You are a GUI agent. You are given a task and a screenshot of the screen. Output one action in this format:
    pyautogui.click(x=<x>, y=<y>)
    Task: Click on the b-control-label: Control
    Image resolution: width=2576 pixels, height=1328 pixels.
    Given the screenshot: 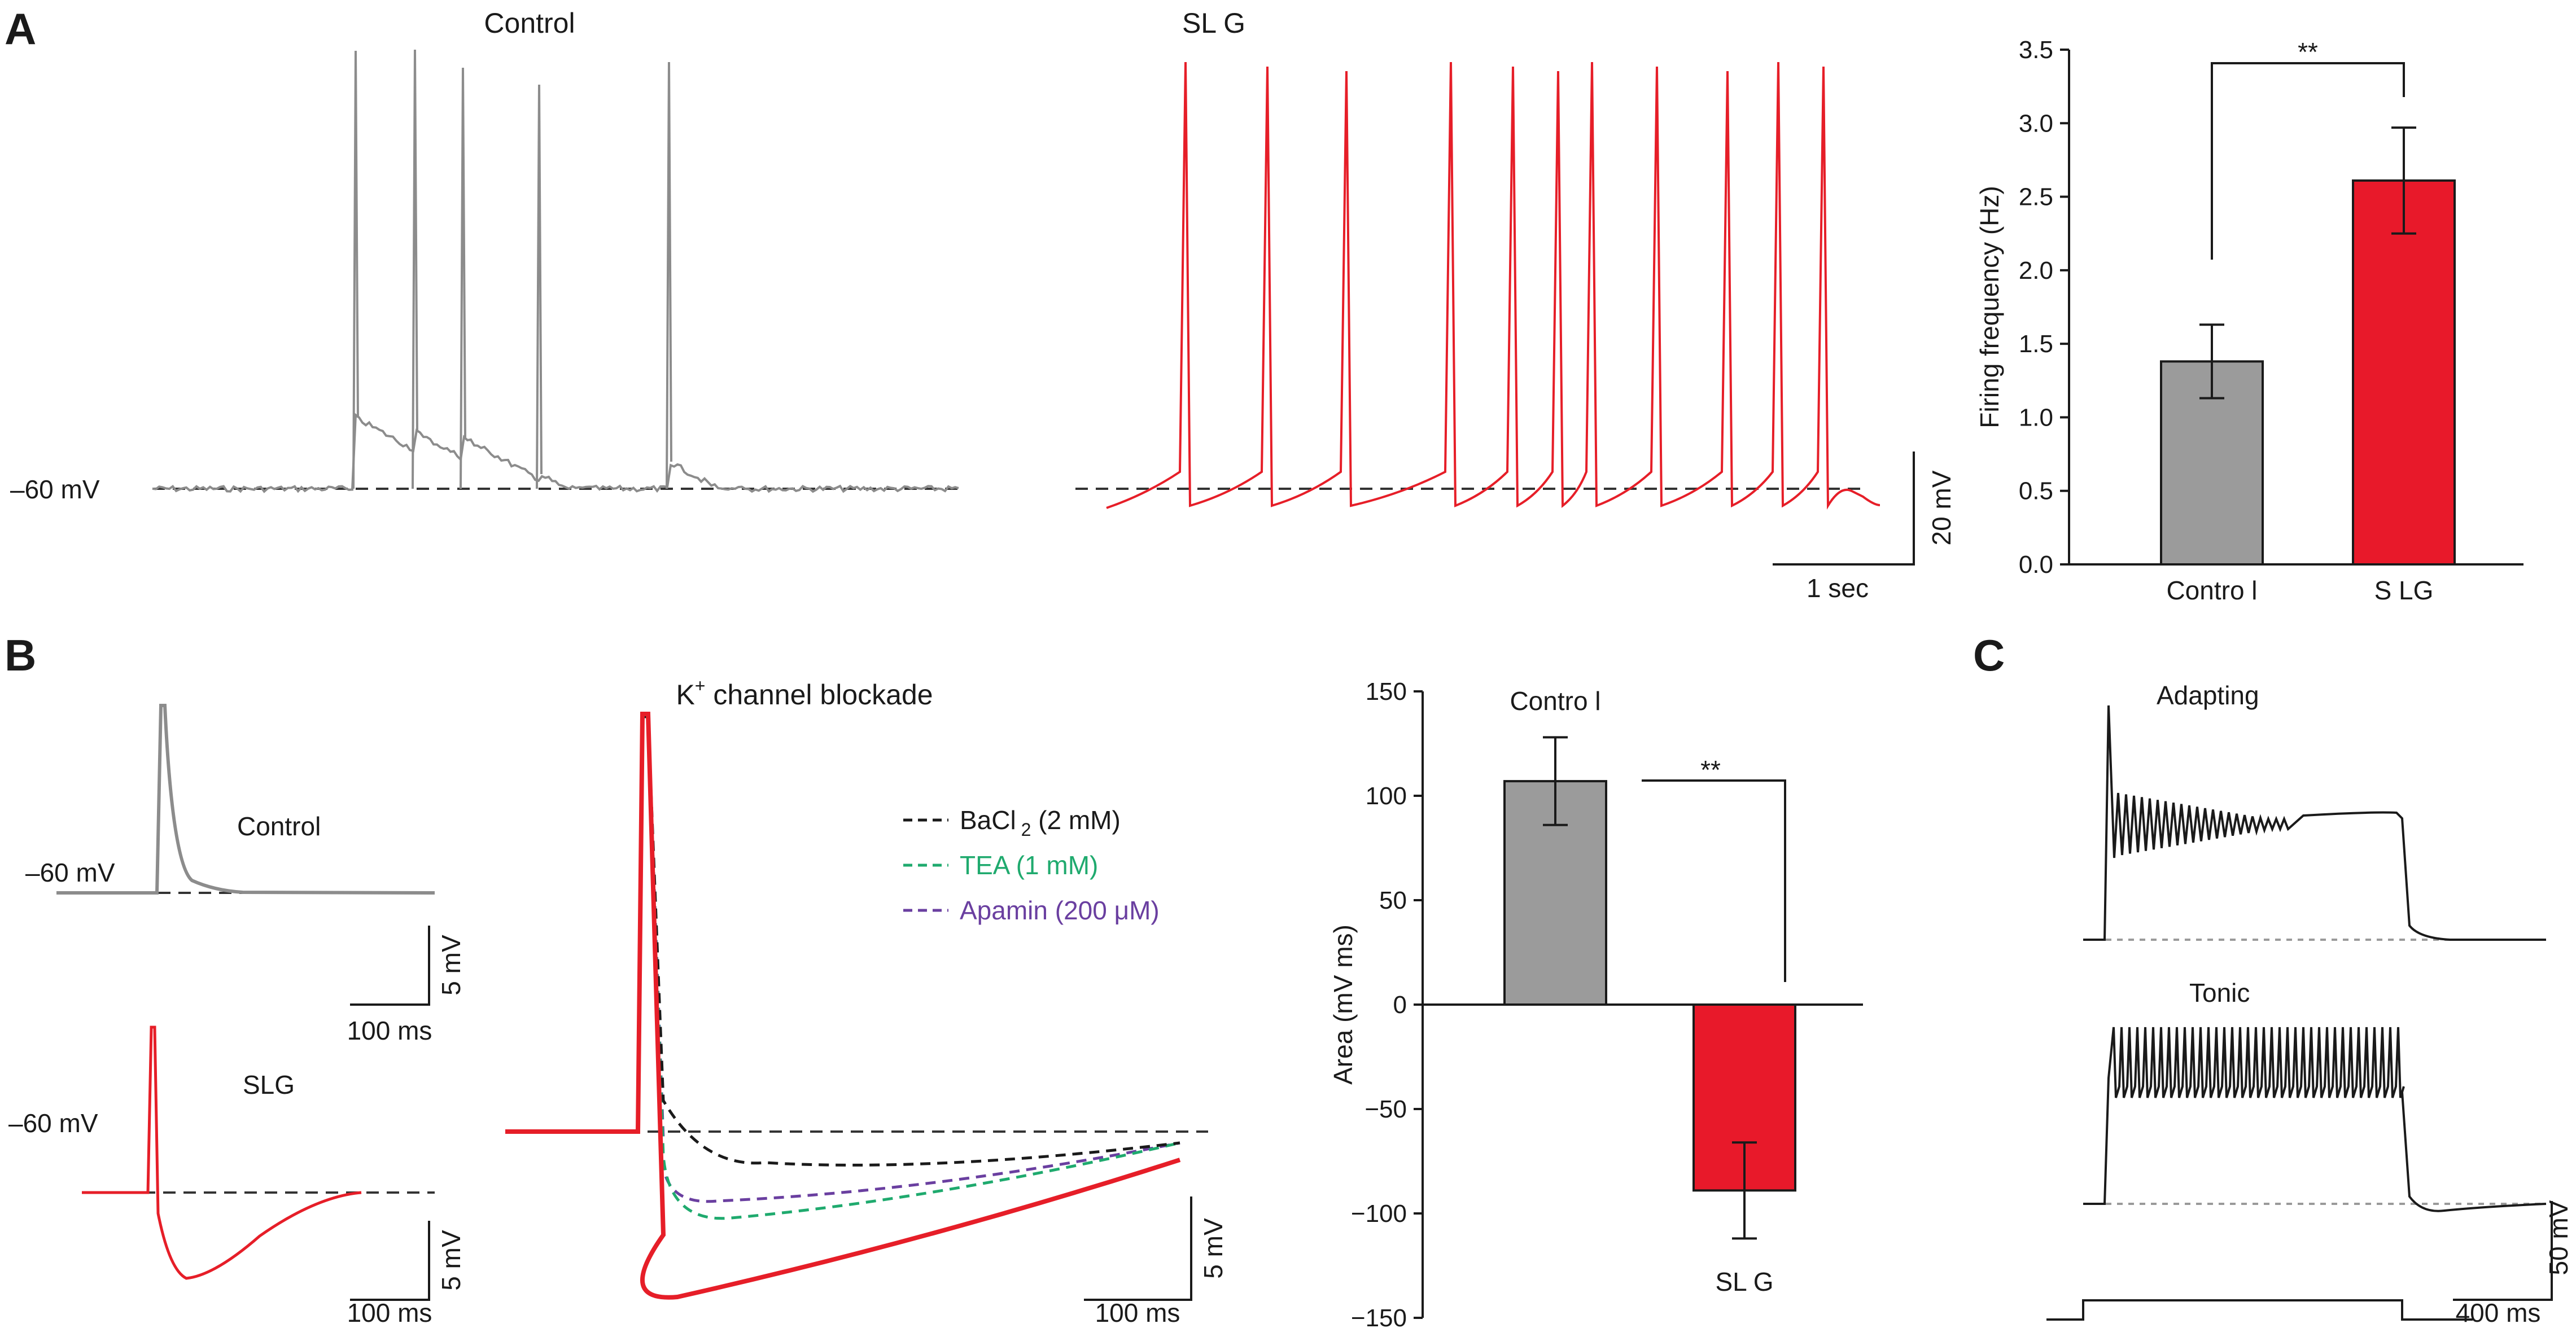 What is the action you would take?
    pyautogui.click(x=279, y=826)
    